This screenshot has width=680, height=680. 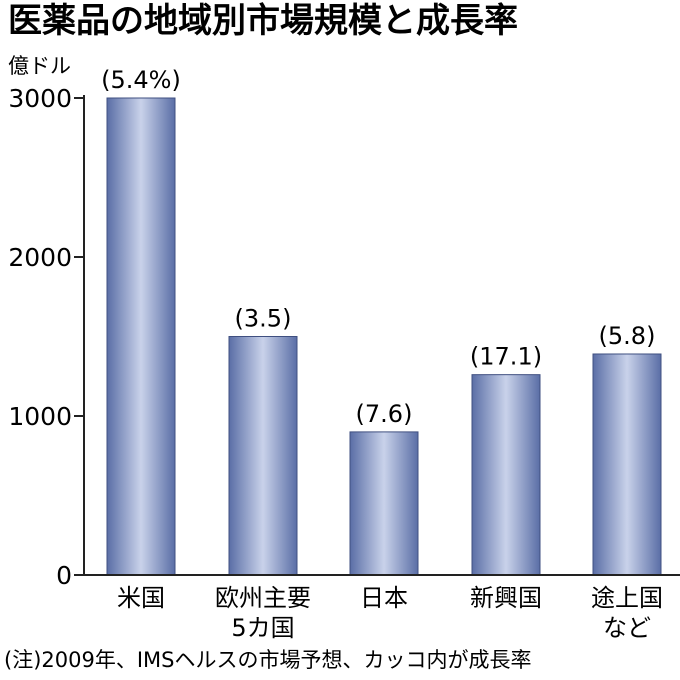 What do you see at coordinates (627, 598) in the screenshot?
I see `x-category-label: 途上国` at bounding box center [627, 598].